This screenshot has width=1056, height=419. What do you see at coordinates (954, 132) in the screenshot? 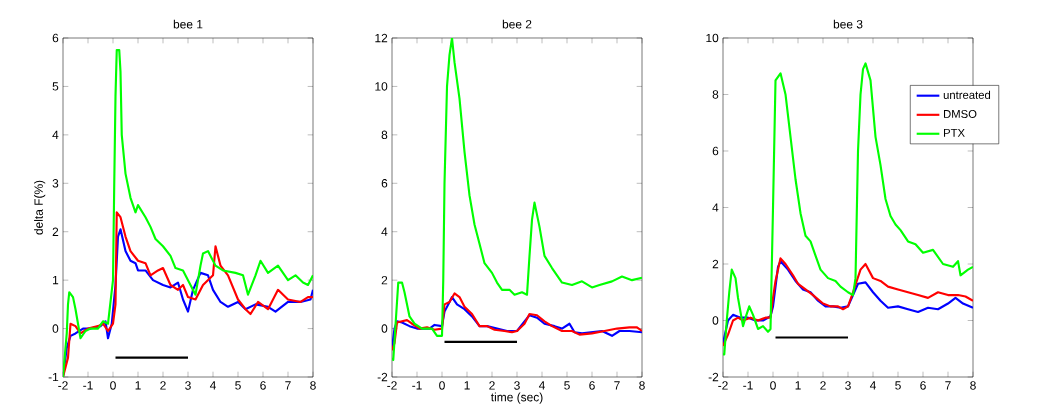
I see `legend-label: PTX` at bounding box center [954, 132].